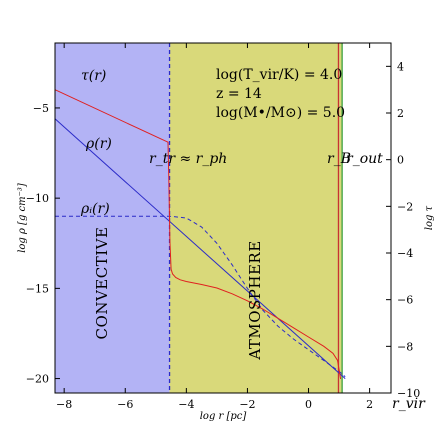 The width and height of the screenshot is (436, 436). What do you see at coordinates (405, 346) in the screenshot?
I see `y2-tick-label-1: −8` at bounding box center [405, 346].